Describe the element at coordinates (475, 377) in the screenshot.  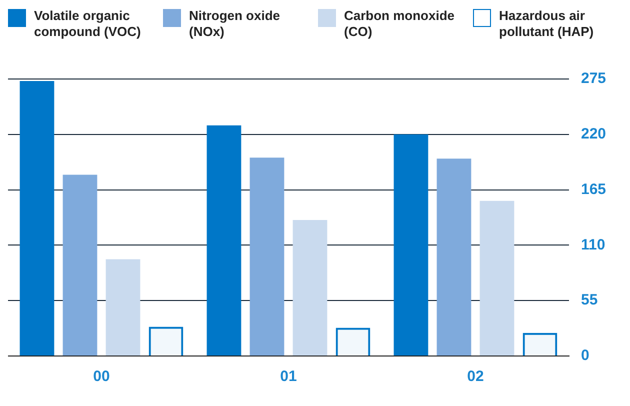
I see `x-tick-label: 02` at that location.